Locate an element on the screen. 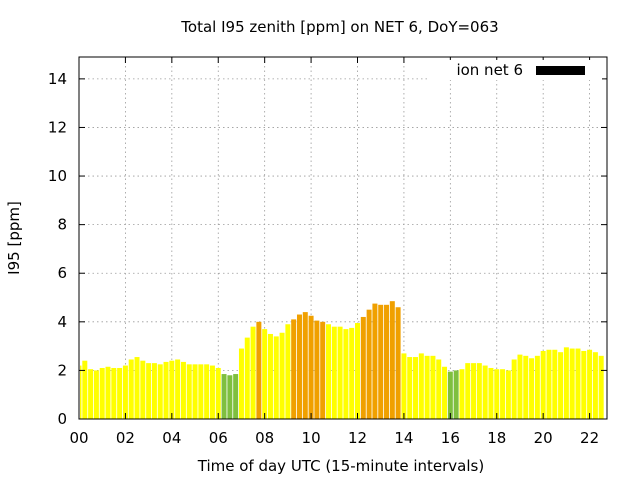 The width and height of the screenshot is (640, 480). x-tick-label: 10 is located at coordinates (311, 438).